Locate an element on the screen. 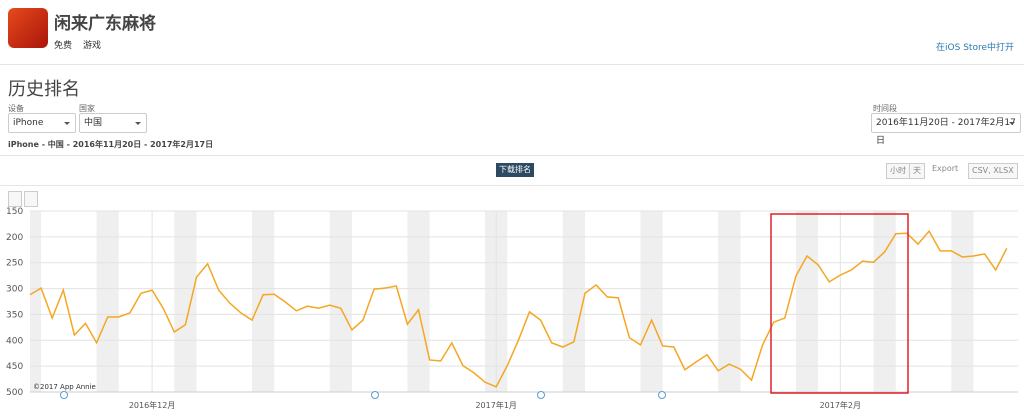 The height and width of the screenshot is (419, 1024). app-name: 闲来广东麻将 is located at coordinates (105, 24).